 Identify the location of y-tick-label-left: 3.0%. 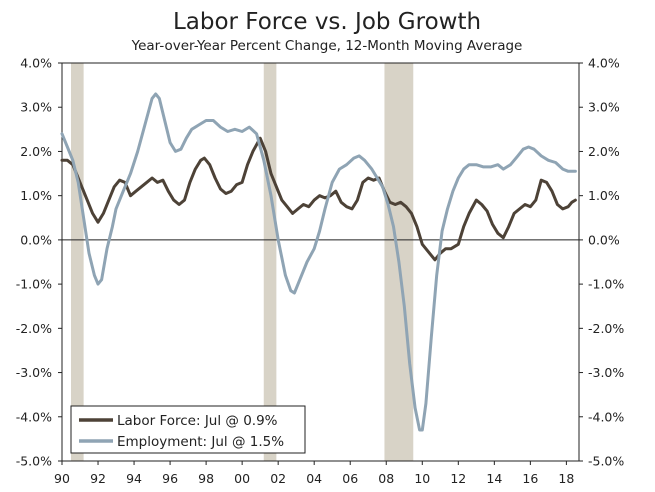
(36, 107).